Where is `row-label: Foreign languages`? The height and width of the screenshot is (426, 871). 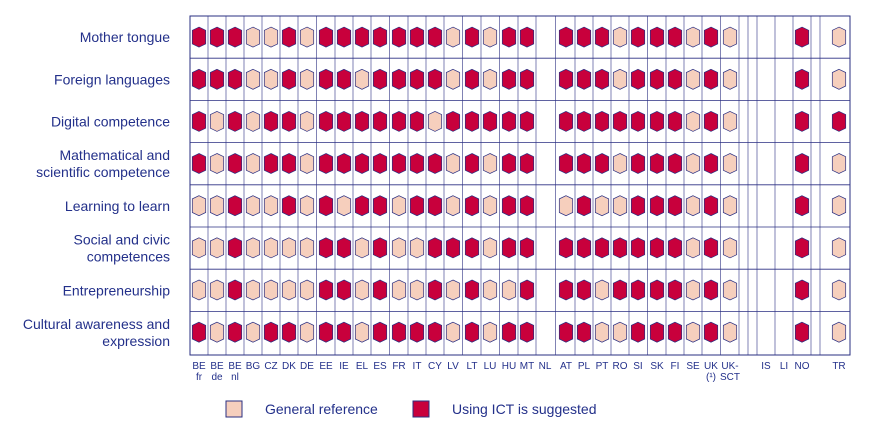 row-label: Foreign languages is located at coordinates (112, 79).